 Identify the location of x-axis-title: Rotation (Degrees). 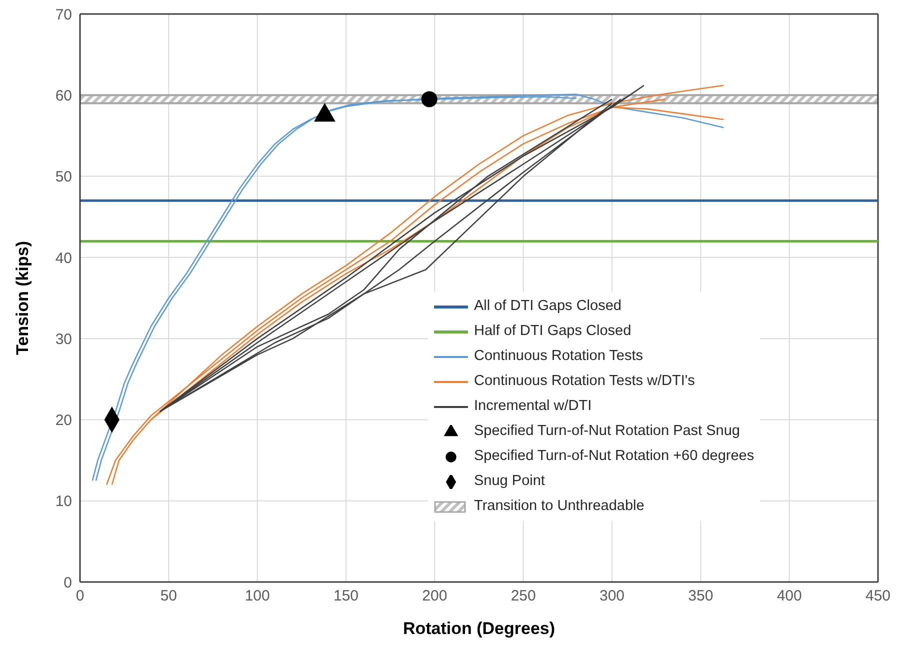
(479, 628).